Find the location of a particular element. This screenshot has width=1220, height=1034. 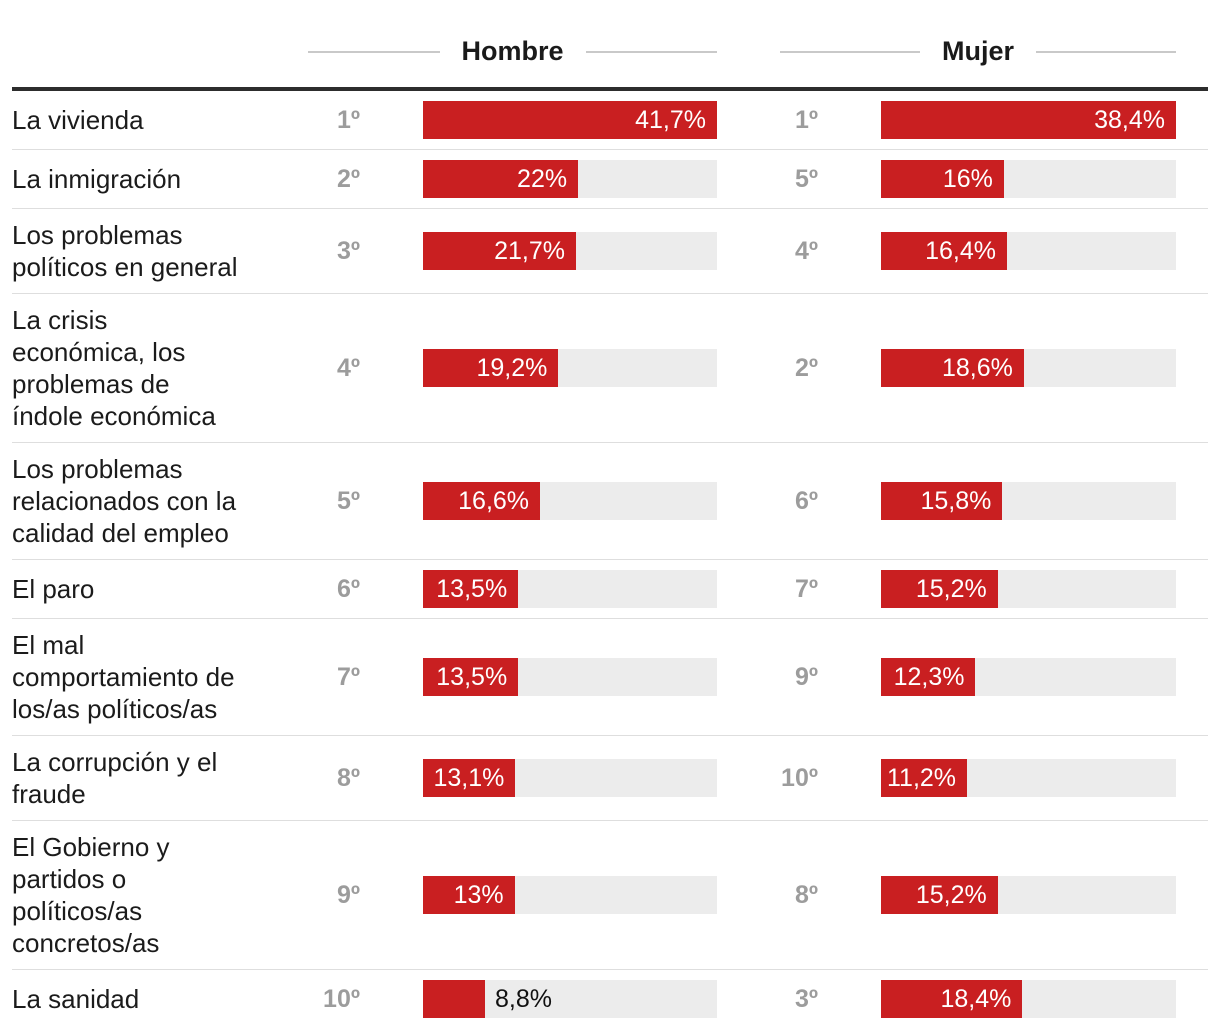

bar-value-label: 22% is located at coordinates (542, 178).